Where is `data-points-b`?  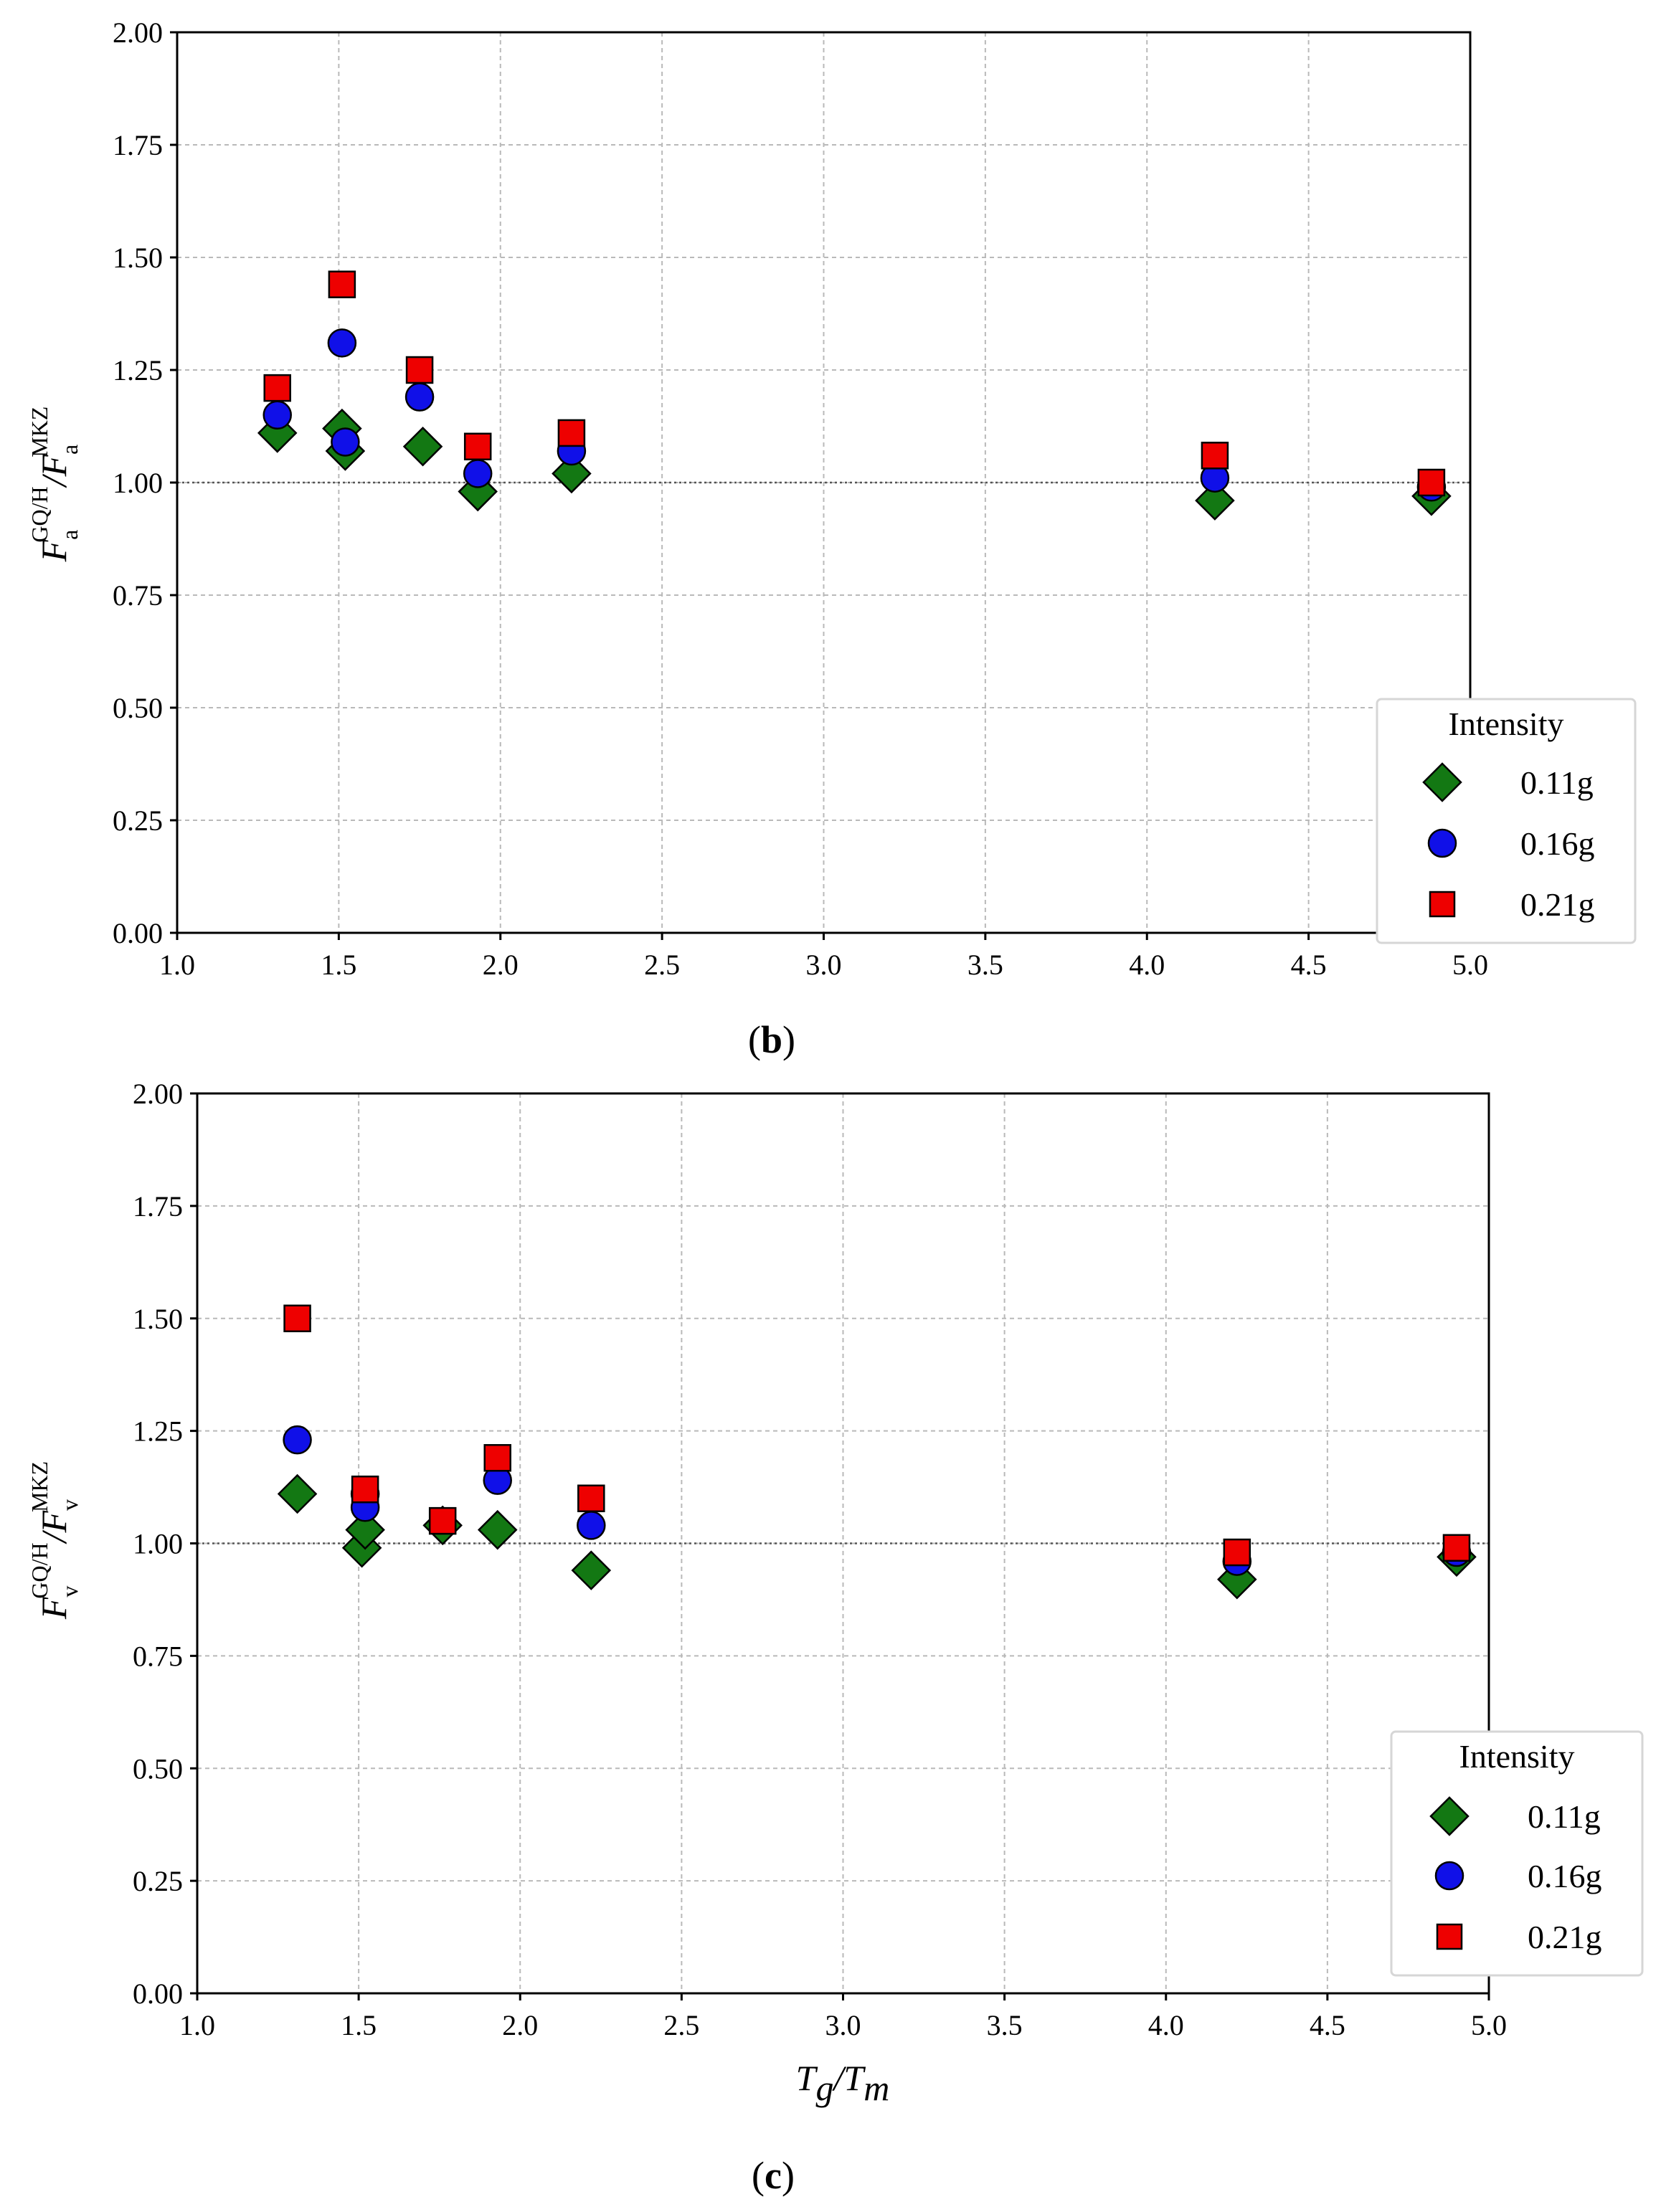 data-points-b is located at coordinates (854, 395).